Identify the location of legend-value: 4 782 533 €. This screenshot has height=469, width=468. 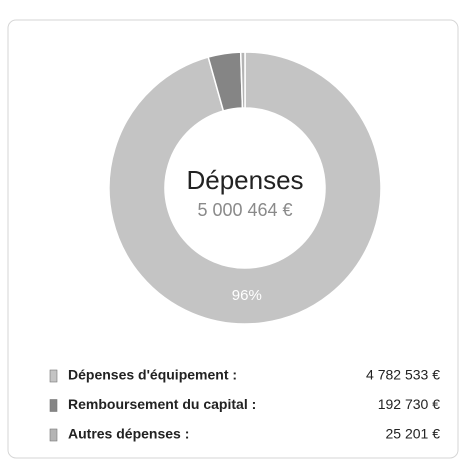
(403, 375).